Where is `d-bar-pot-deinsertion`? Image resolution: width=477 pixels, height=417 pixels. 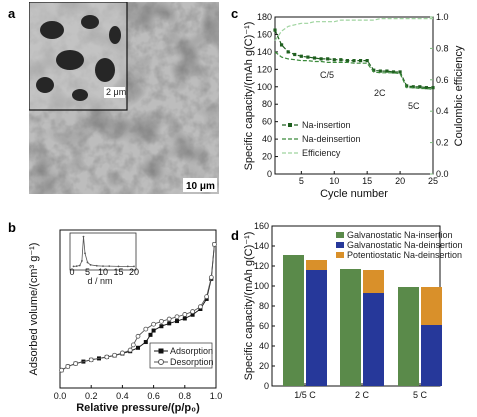 d-bar-pot-deinsertion is located at coordinates (373, 281).